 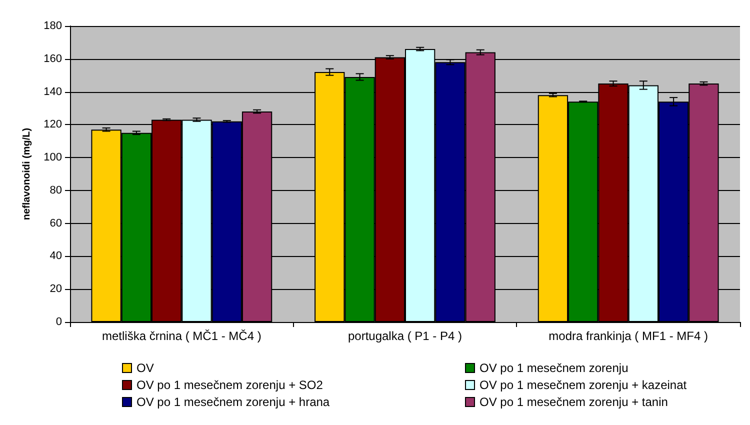 I want to click on y-tick-label: 140, so click(x=53, y=92).